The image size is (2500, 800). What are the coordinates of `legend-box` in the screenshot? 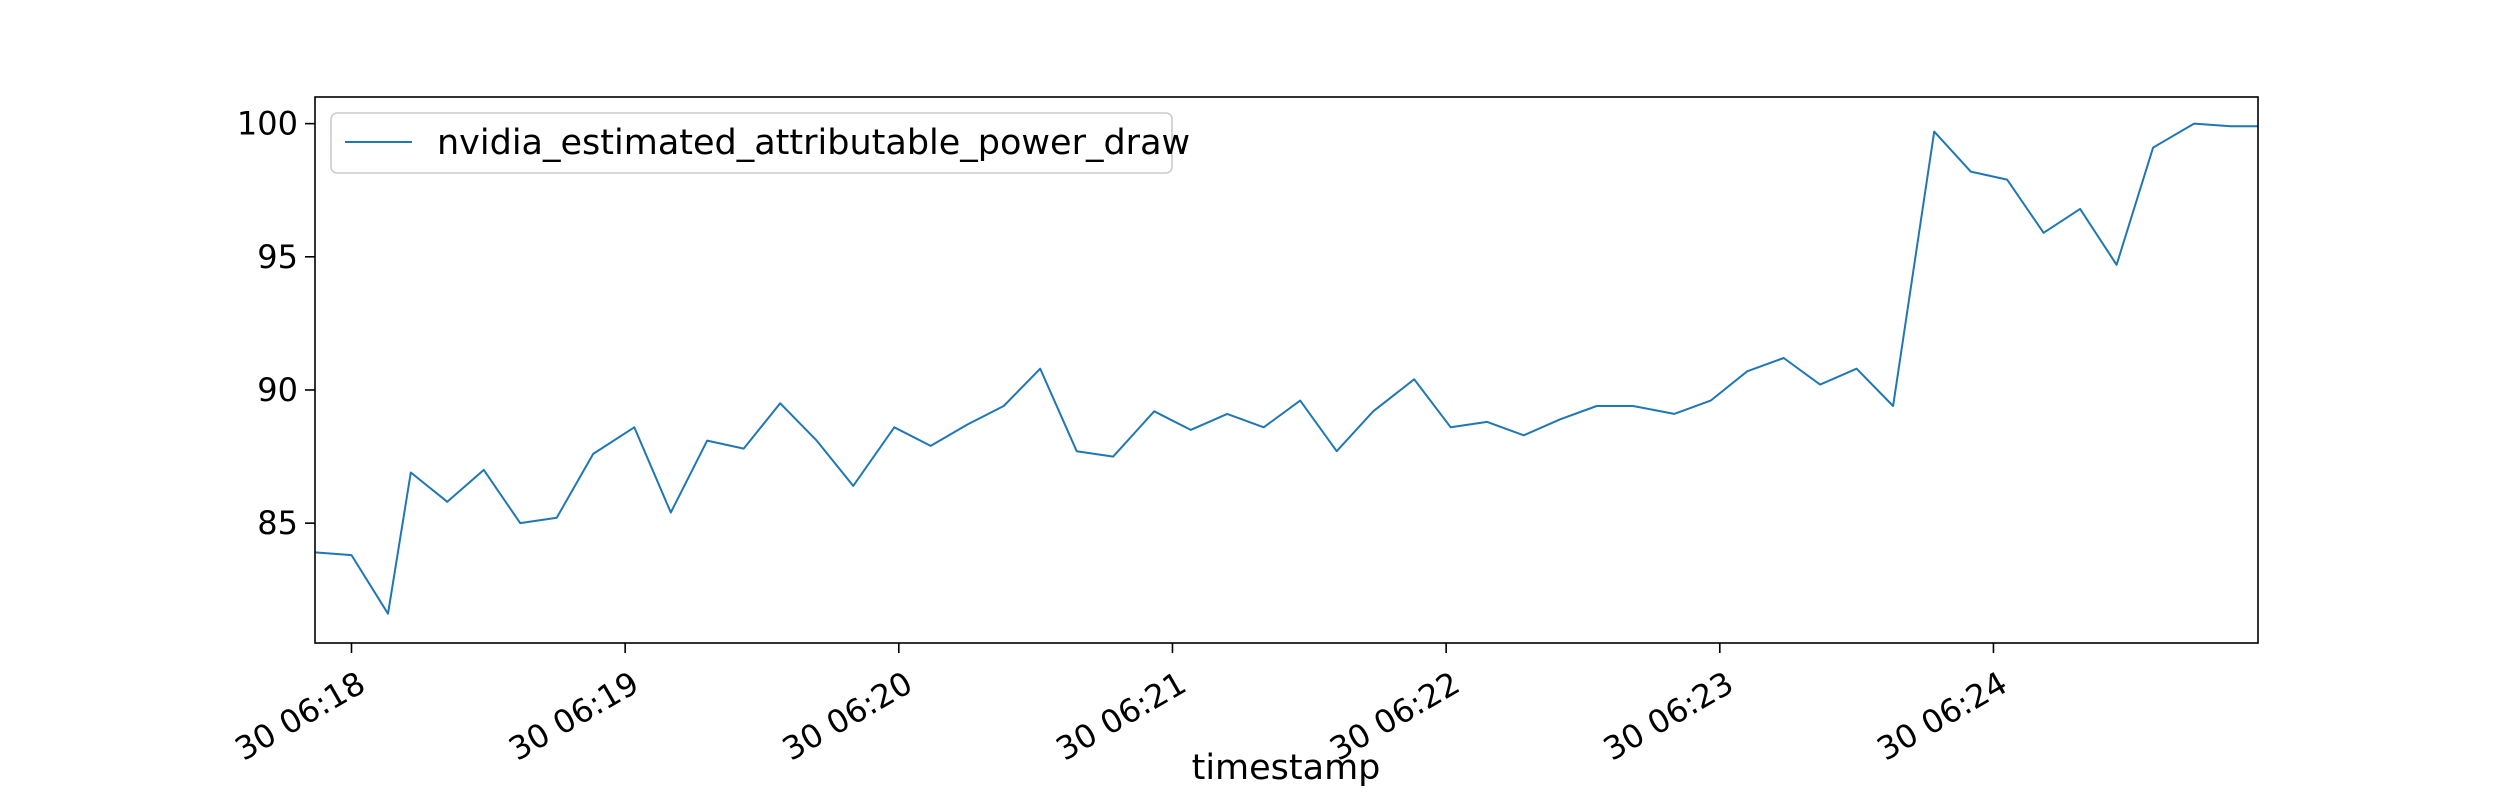 It's located at (751, 143).